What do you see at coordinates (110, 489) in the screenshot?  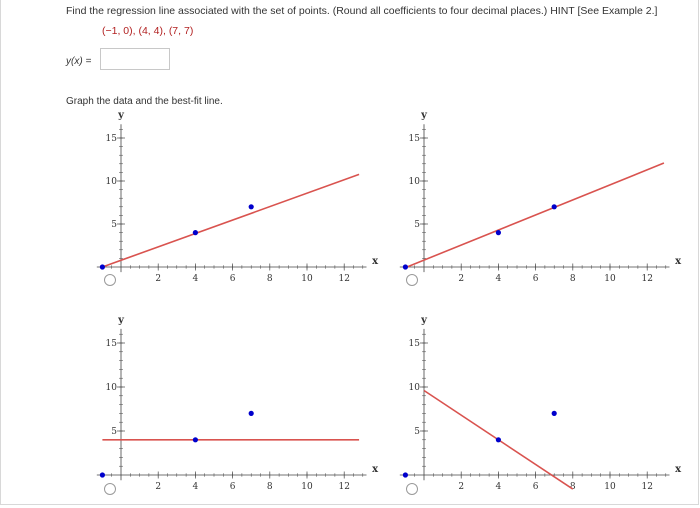 I see `graph-choice-3-radio` at bounding box center [110, 489].